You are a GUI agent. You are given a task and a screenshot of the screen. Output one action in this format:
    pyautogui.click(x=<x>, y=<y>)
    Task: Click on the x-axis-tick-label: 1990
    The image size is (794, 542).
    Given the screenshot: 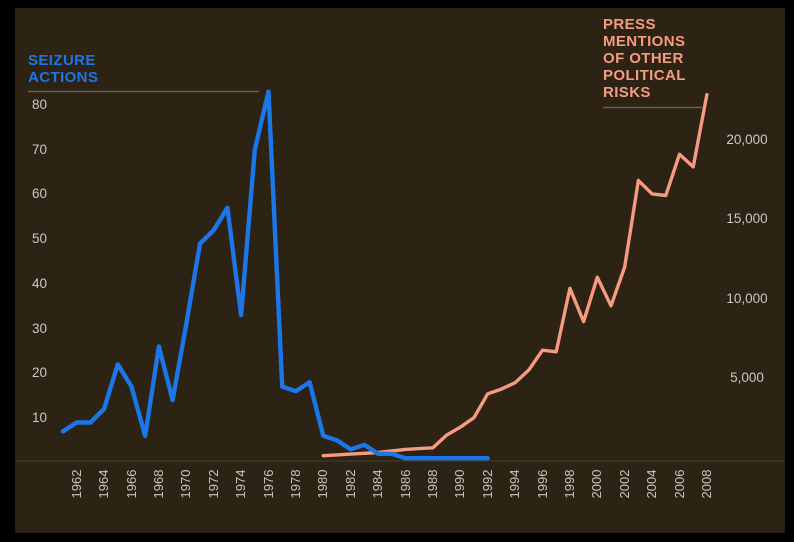 What is the action you would take?
    pyautogui.click(x=460, y=484)
    